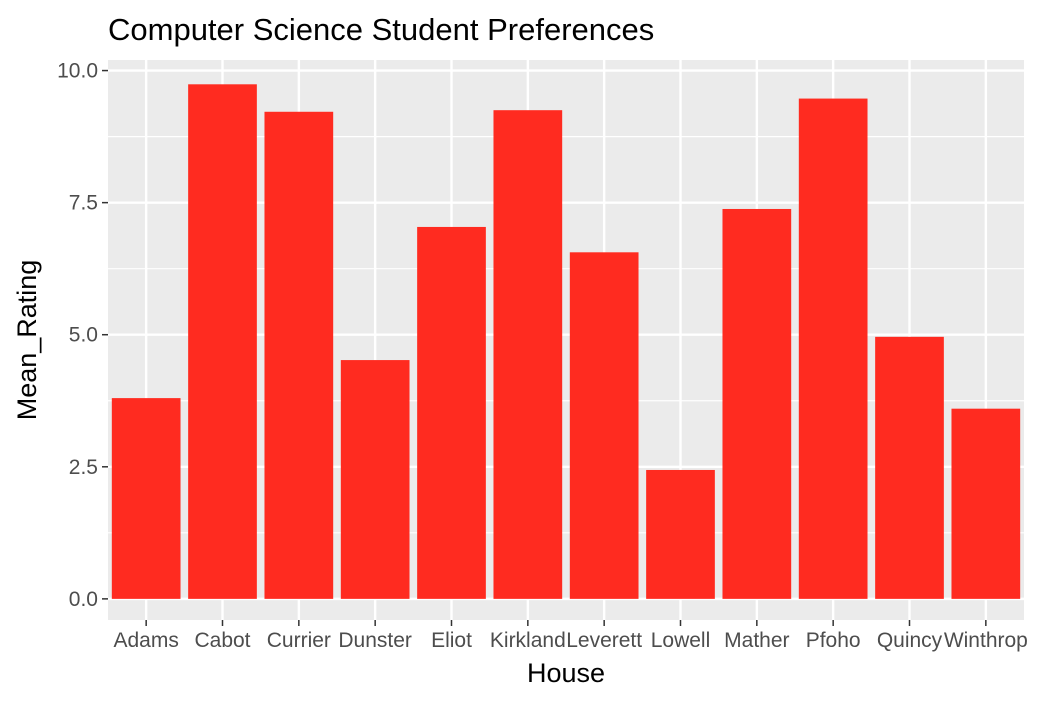 Image resolution: width=1040 pixels, height=702 pixels. Describe the element at coordinates (375, 640) in the screenshot. I see `x-tick-label: Dunster` at that location.